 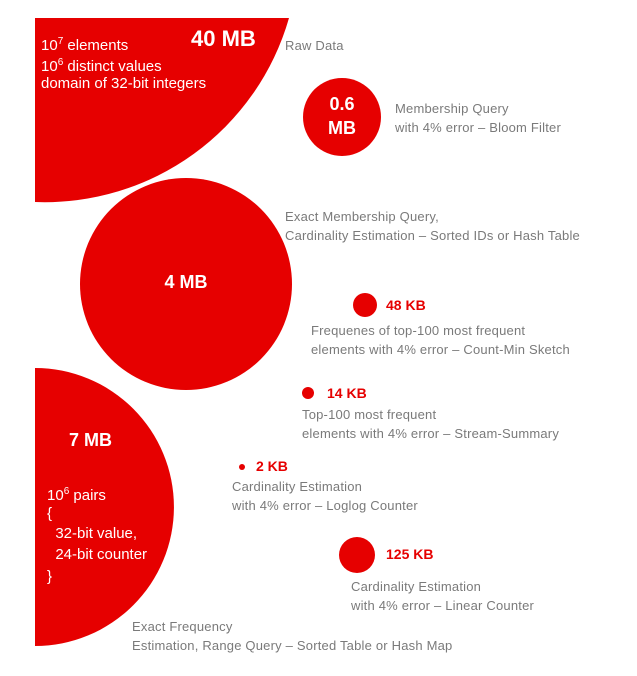 I want to click on raw-data-elements: 107 elements, so click(x=84, y=44).